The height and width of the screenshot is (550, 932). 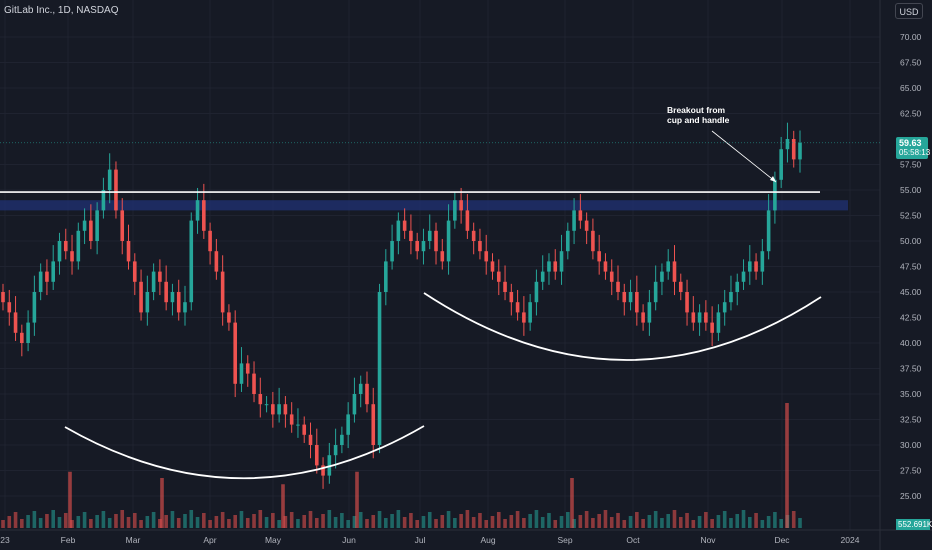 I want to click on y-tick-label: 70.00, so click(x=911, y=37).